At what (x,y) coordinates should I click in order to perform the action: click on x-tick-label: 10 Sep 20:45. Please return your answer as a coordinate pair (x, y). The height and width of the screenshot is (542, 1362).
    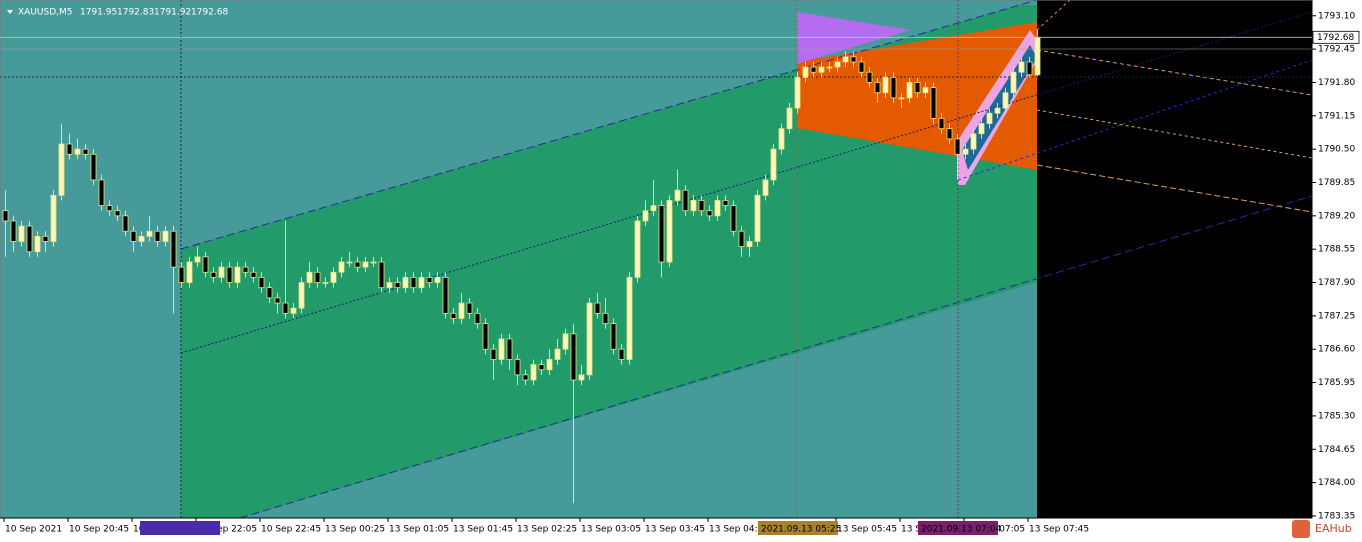
    Looking at the image, I should click on (99, 530).